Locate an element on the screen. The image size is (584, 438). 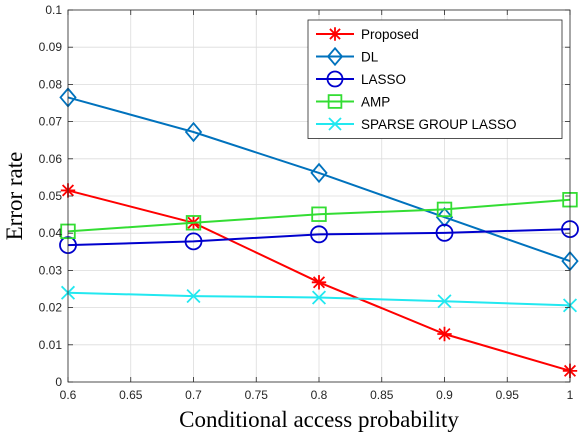
y-tick-label-0: 0 is located at coordinates (58, 382).